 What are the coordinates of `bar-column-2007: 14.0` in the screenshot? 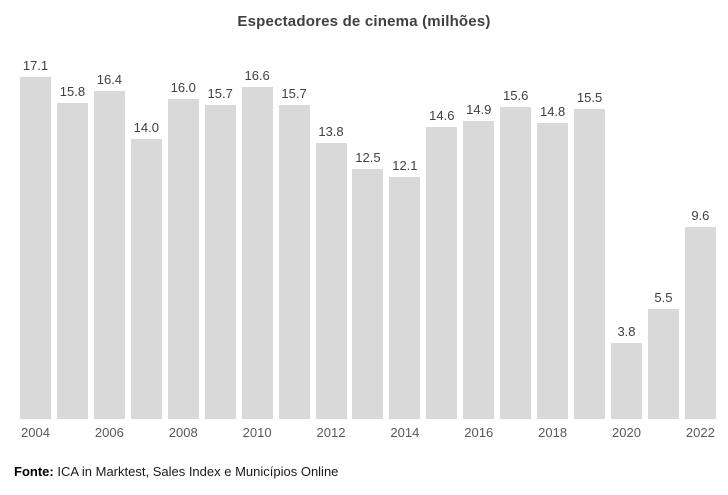 It's located at (146, 283).